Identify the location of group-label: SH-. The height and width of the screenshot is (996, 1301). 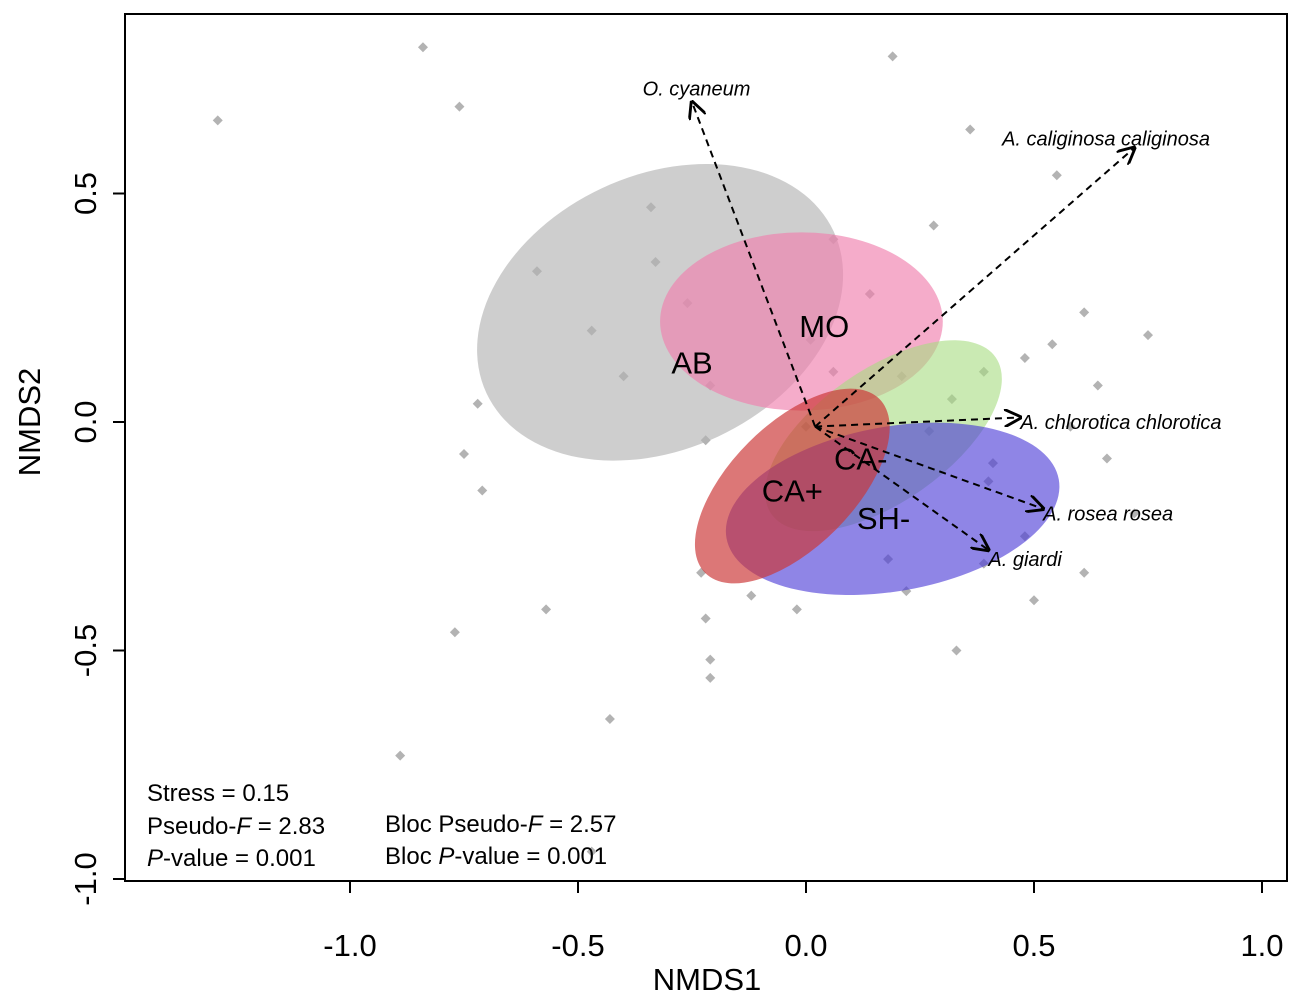
(883, 518).